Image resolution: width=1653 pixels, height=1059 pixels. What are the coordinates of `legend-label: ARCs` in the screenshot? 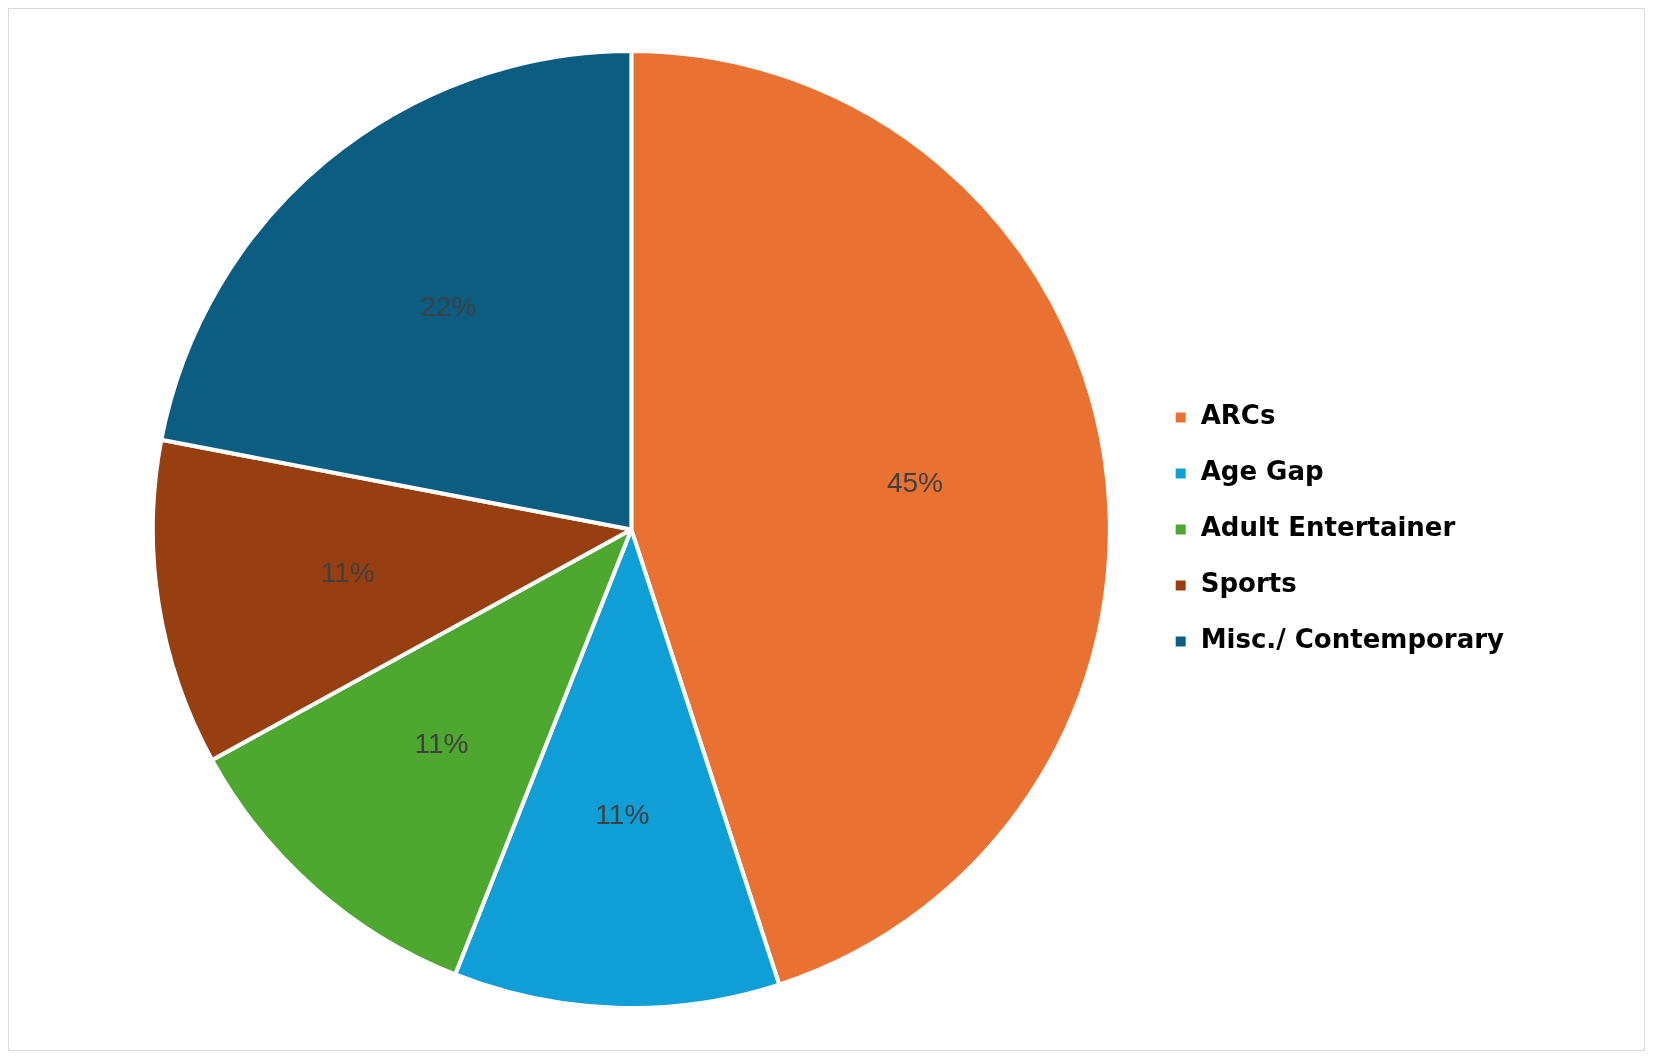 It's located at (1238, 415).